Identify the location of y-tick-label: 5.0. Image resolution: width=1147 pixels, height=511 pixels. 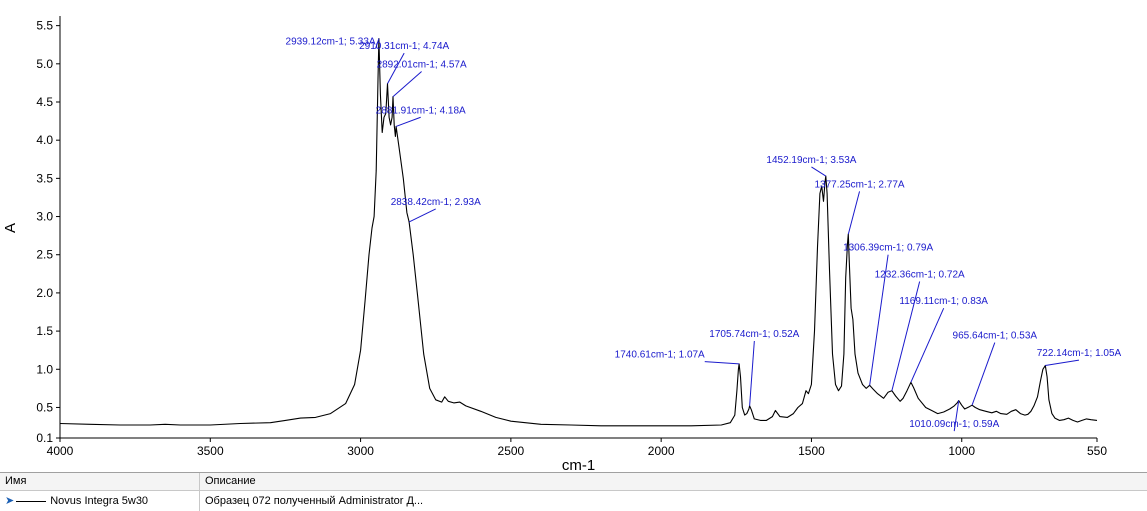
(44, 64).